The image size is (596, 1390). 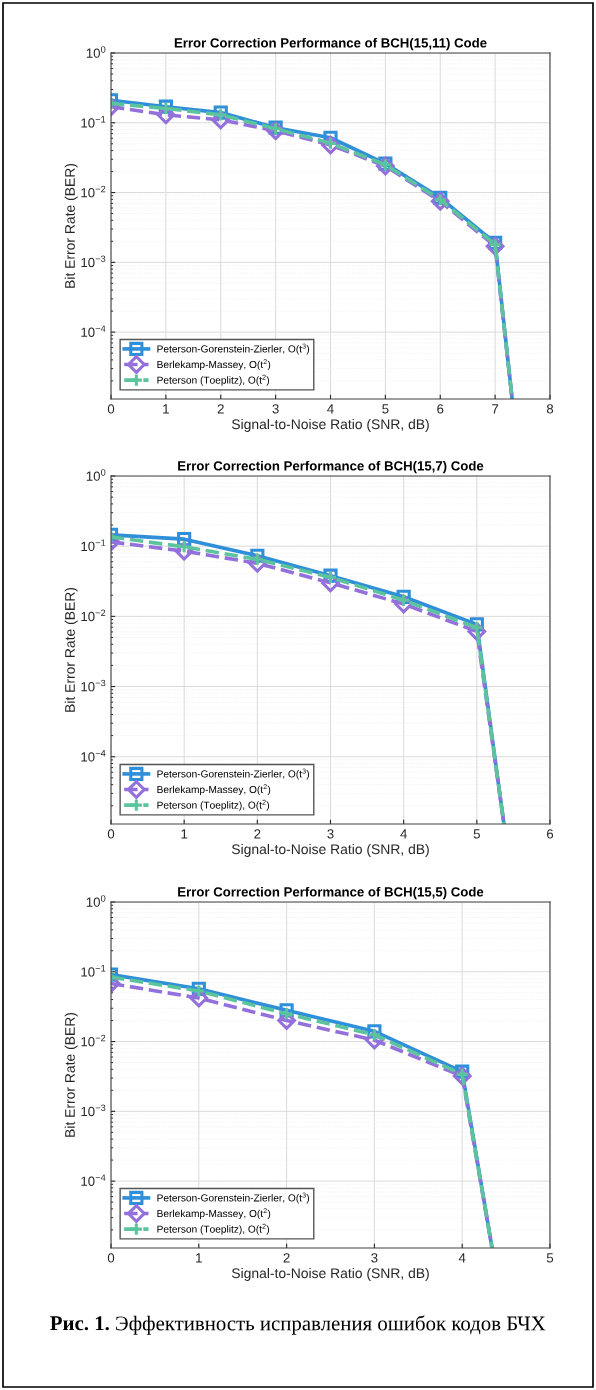 What do you see at coordinates (331, 1325) in the screenshot?
I see `text: Эффективность исправления ошибок кодов БЧХ` at bounding box center [331, 1325].